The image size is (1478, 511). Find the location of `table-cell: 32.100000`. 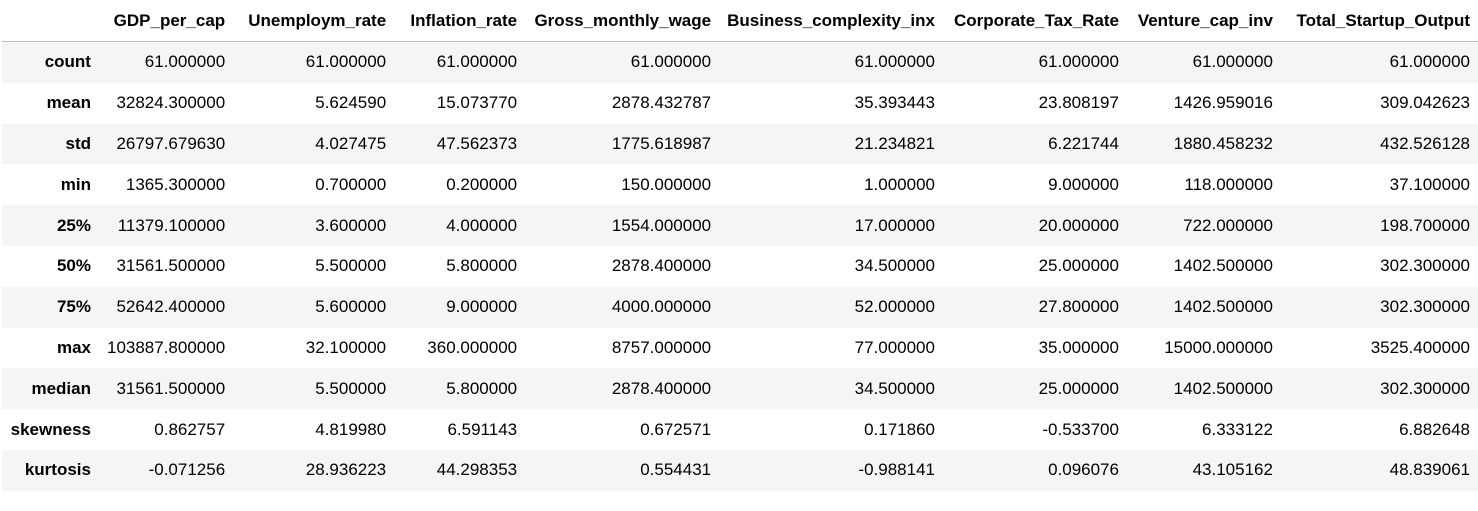

table-cell: 32.100000 is located at coordinates (346, 347).